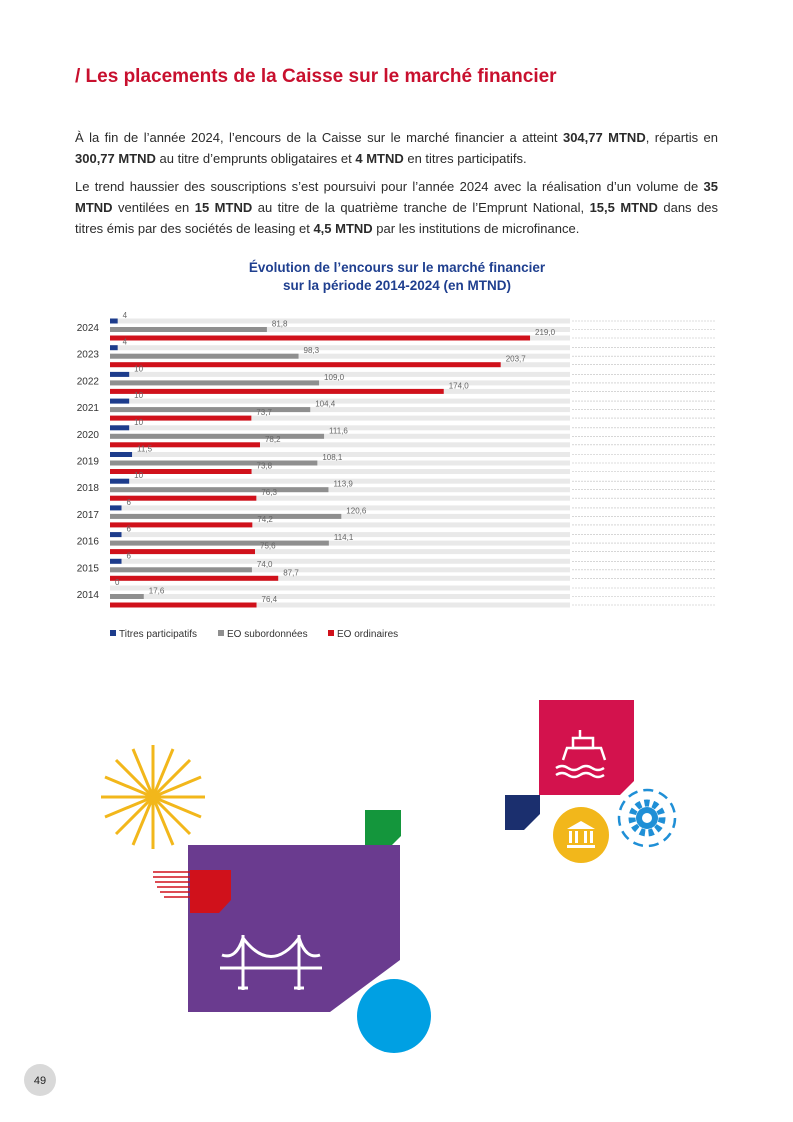  What do you see at coordinates (591, 781) in the screenshot?
I see `illustration-right` at bounding box center [591, 781].